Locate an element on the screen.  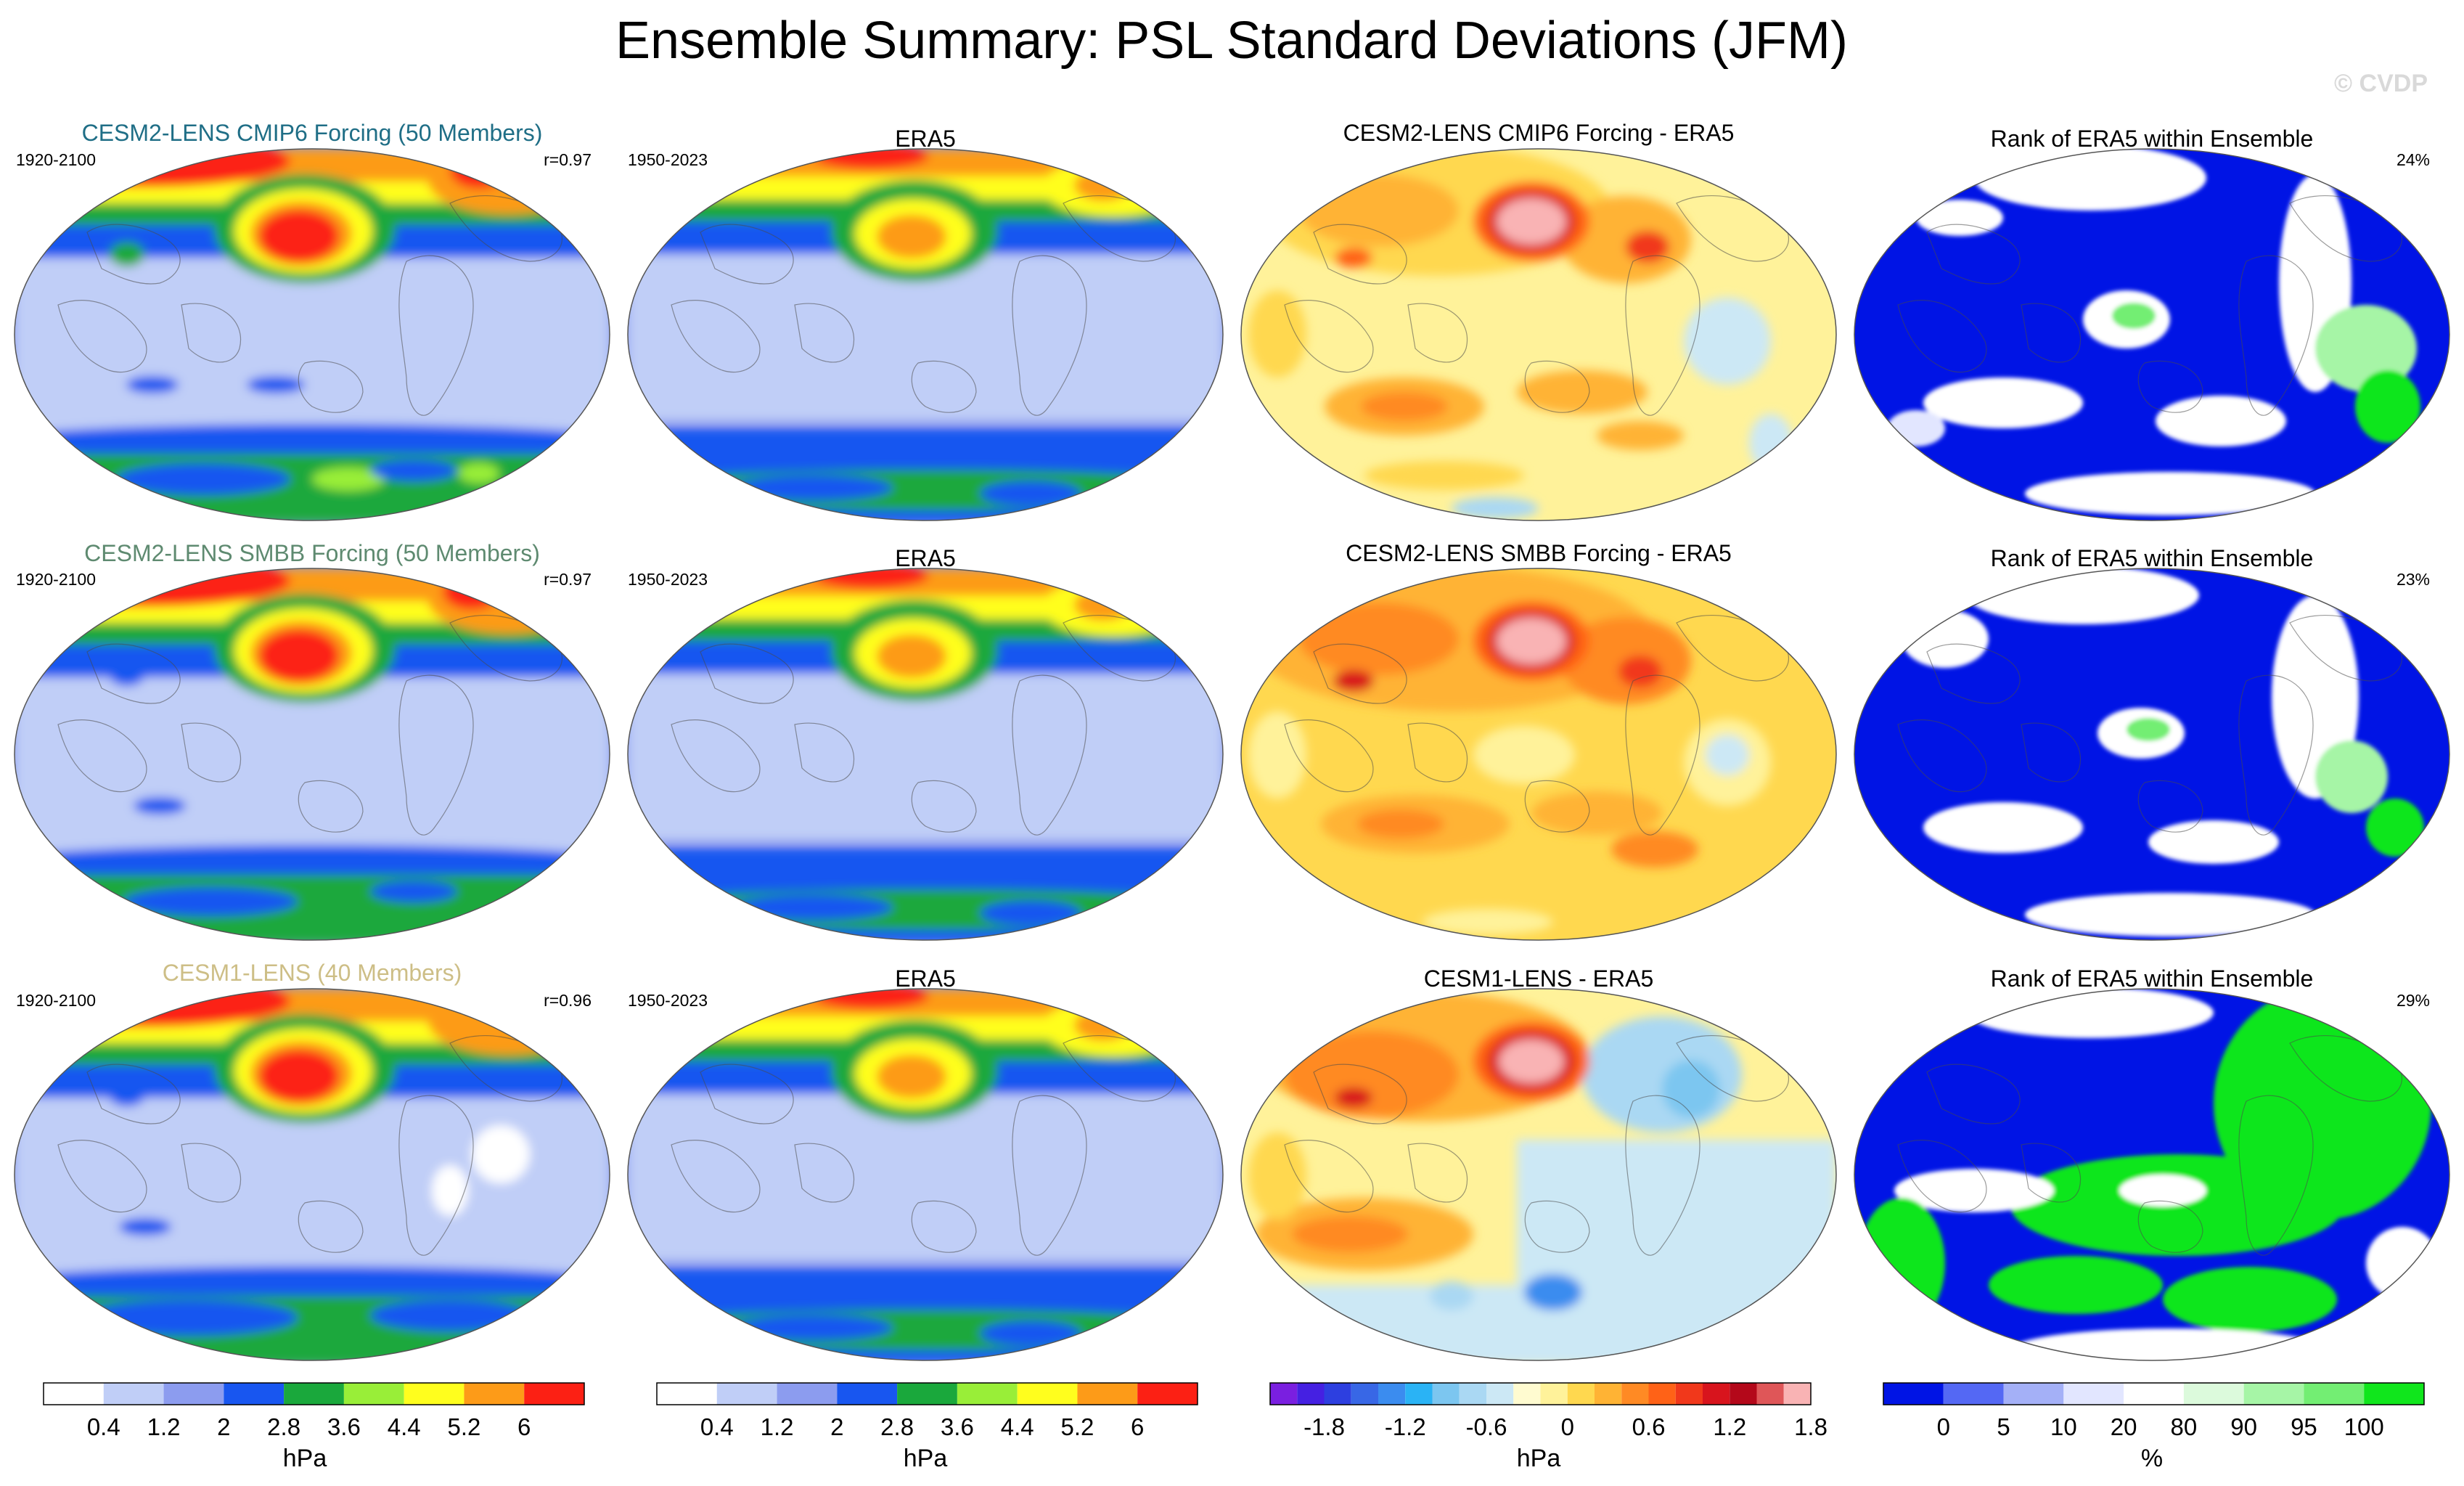
colorbar-4-tick-label: 0 is located at coordinates (1943, 1427).